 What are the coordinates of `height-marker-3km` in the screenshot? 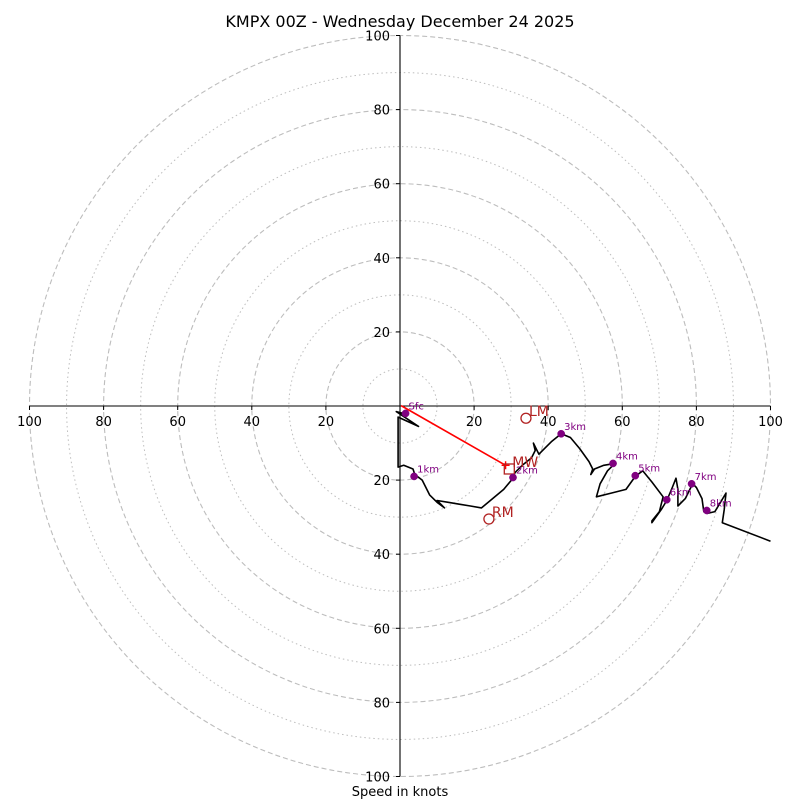 It's located at (561, 433).